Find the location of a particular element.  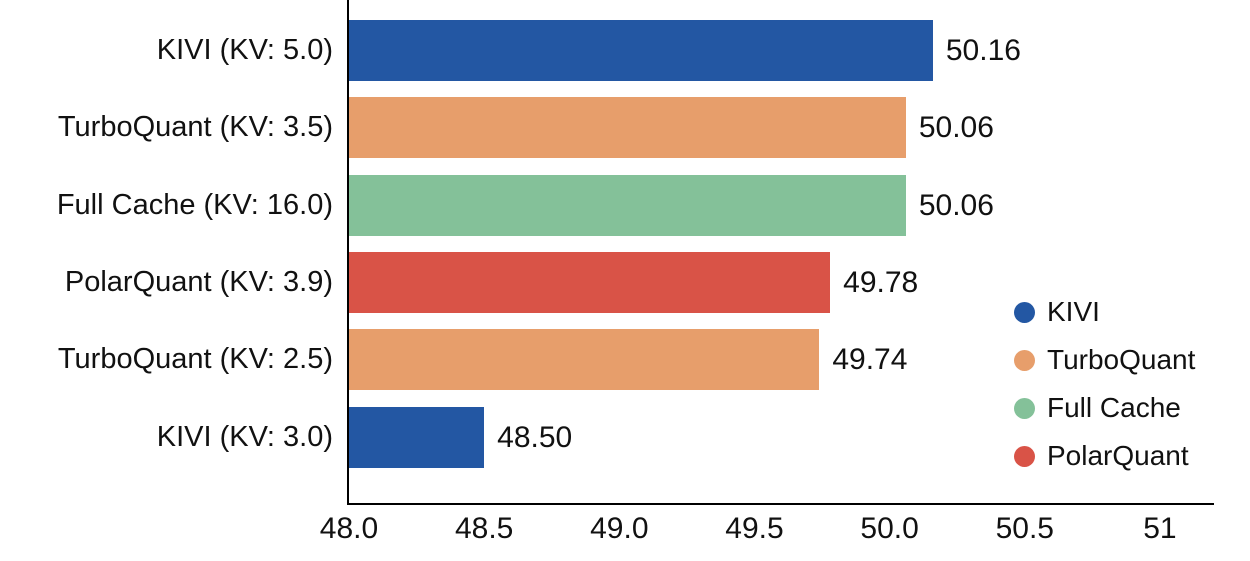

legend-label: Full Cache is located at coordinates (1114, 407).